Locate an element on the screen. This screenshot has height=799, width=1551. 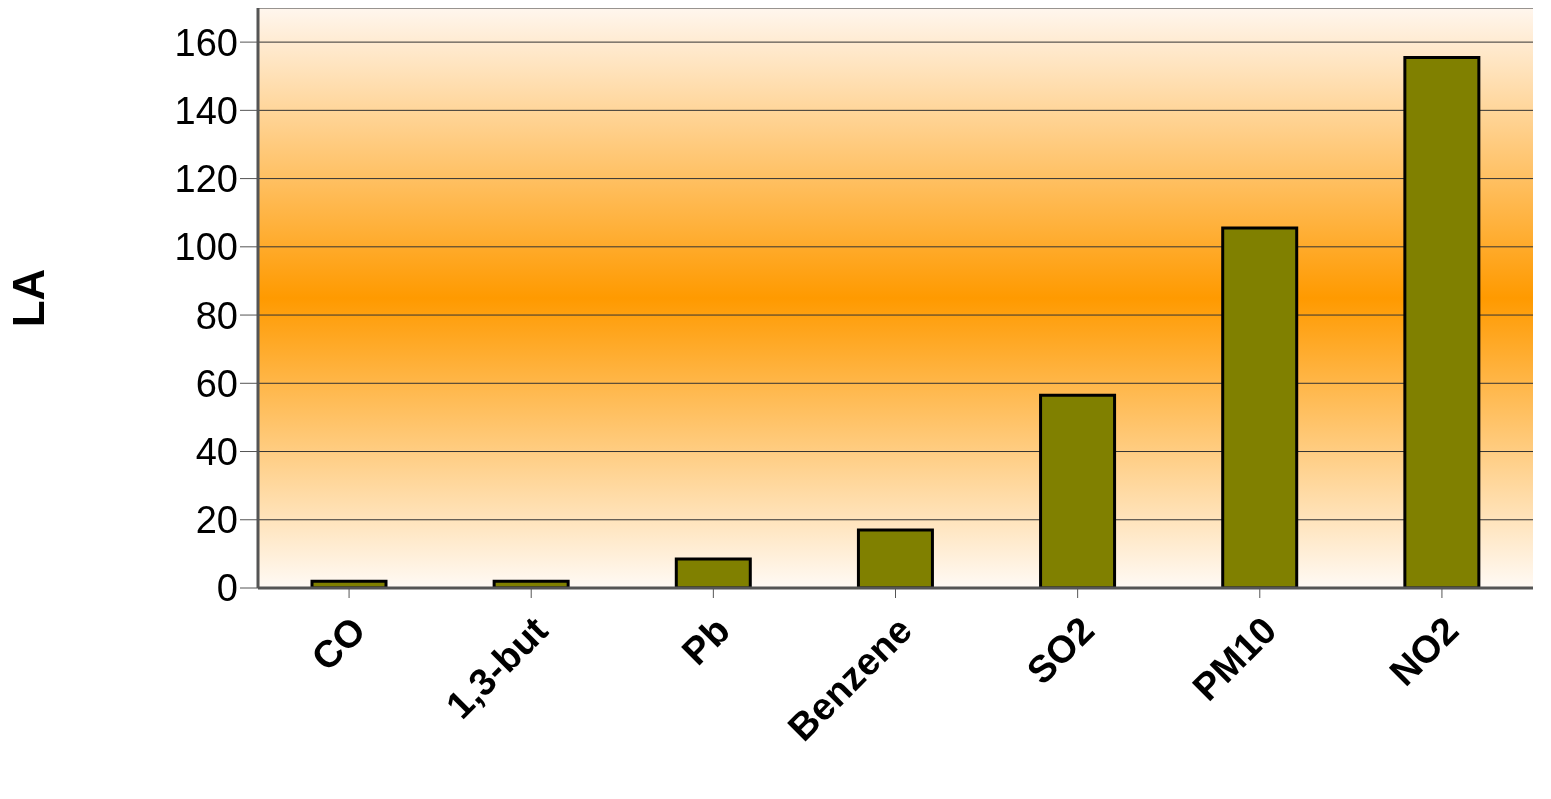
y-tick-label: 80 is located at coordinates (216, 315).